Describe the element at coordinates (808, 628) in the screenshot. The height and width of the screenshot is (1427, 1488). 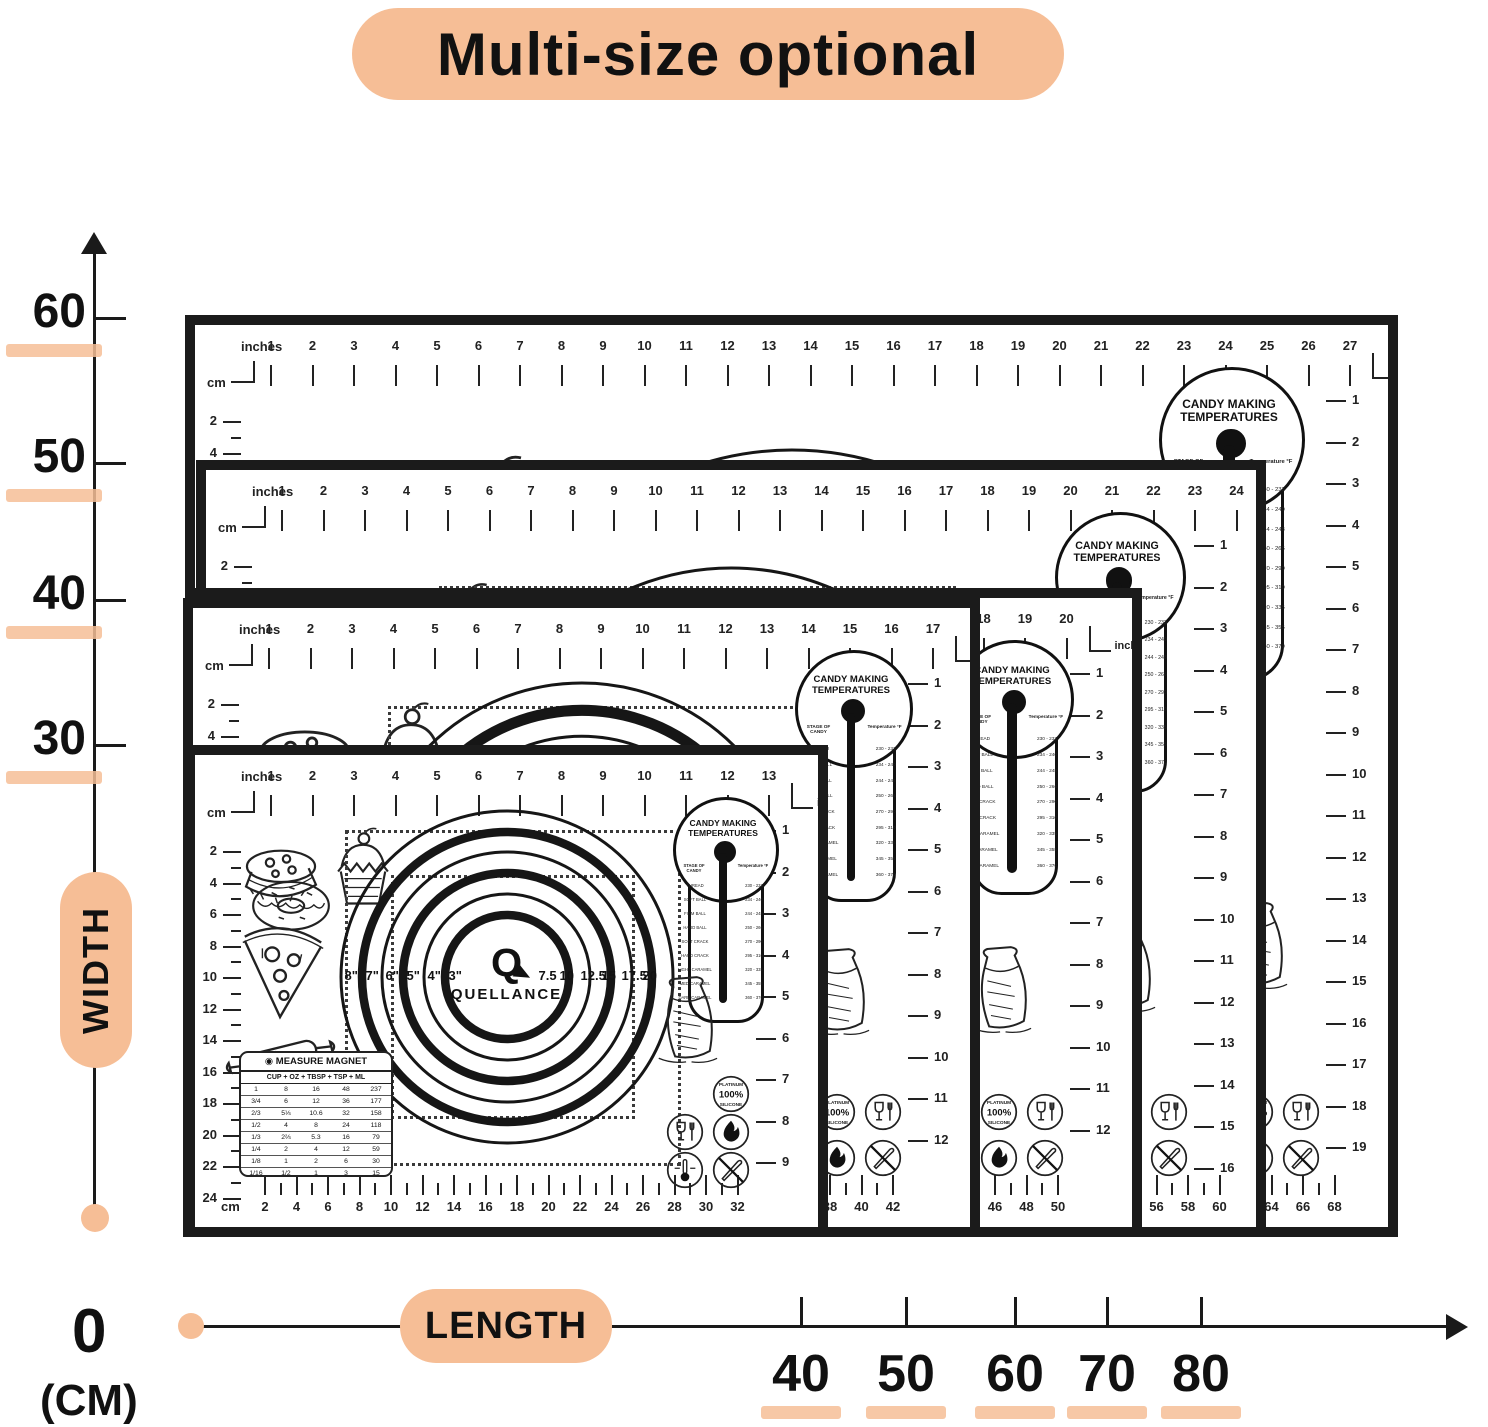
I see `top-ruler-number: 14` at that location.